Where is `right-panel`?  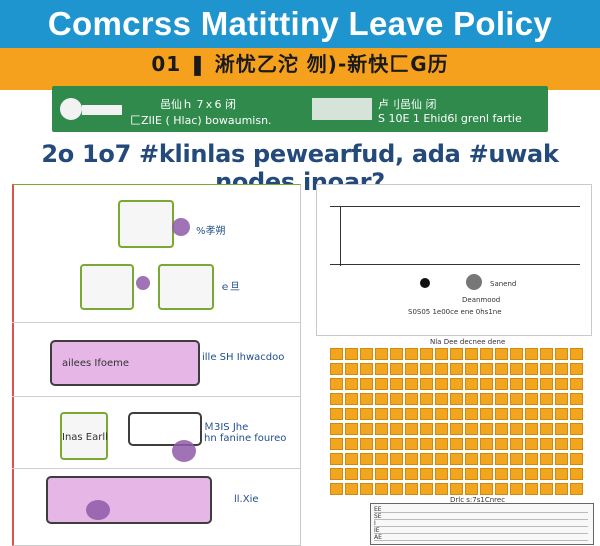 right-panel is located at coordinates (454, 260).